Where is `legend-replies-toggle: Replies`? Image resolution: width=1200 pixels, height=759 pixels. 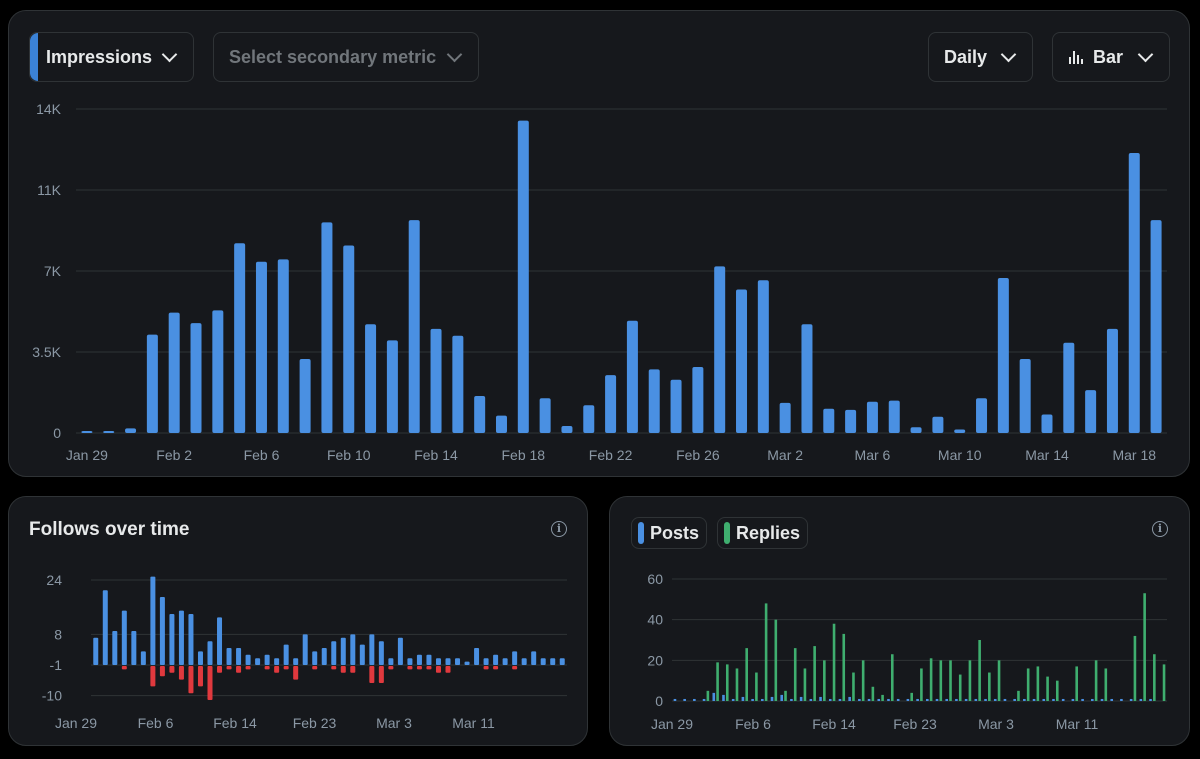 legend-replies-toggle: Replies is located at coordinates (763, 533).